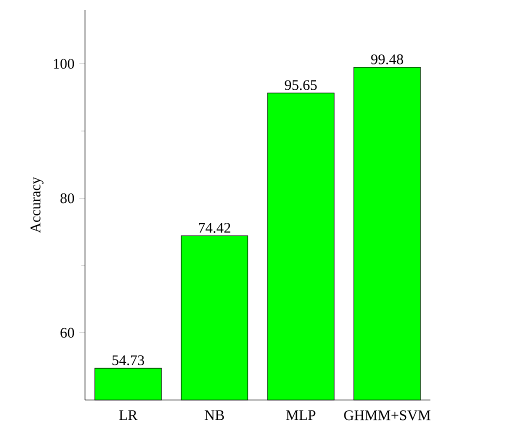 The width and height of the screenshot is (519, 434). Describe the element at coordinates (214, 415) in the screenshot. I see `x-tick-label: NB` at that location.